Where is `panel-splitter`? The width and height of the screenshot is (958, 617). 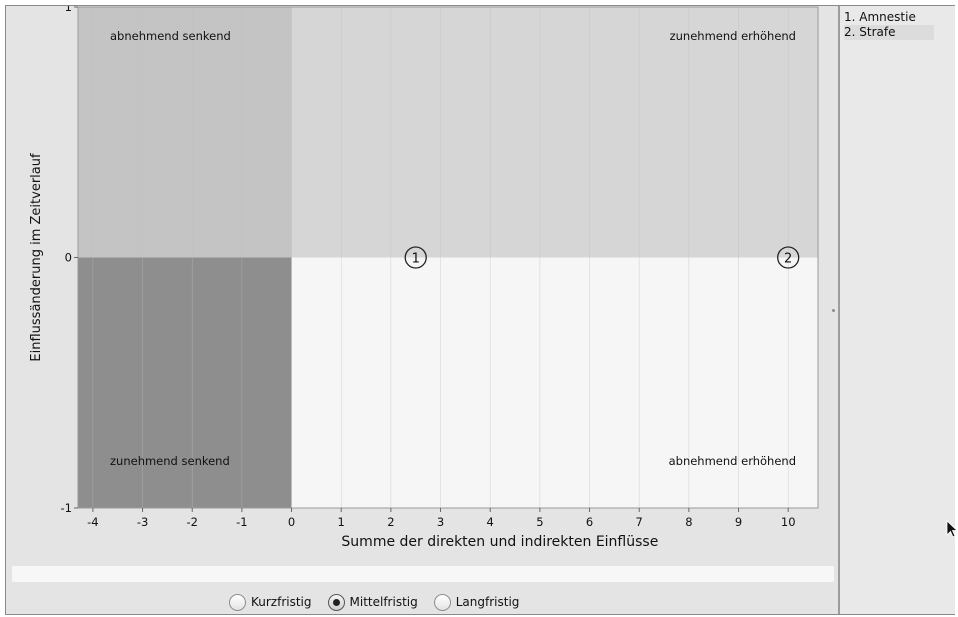 panel-splitter is located at coordinates (839, 310).